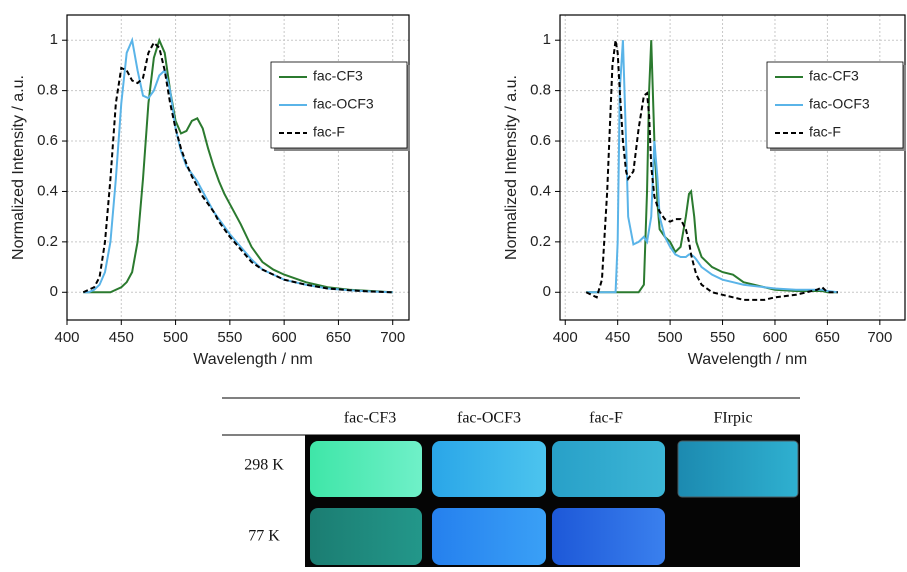 The height and width of the screenshot is (572, 907). Describe the element at coordinates (264, 465) in the screenshot. I see `row-label: 298 K` at that location.